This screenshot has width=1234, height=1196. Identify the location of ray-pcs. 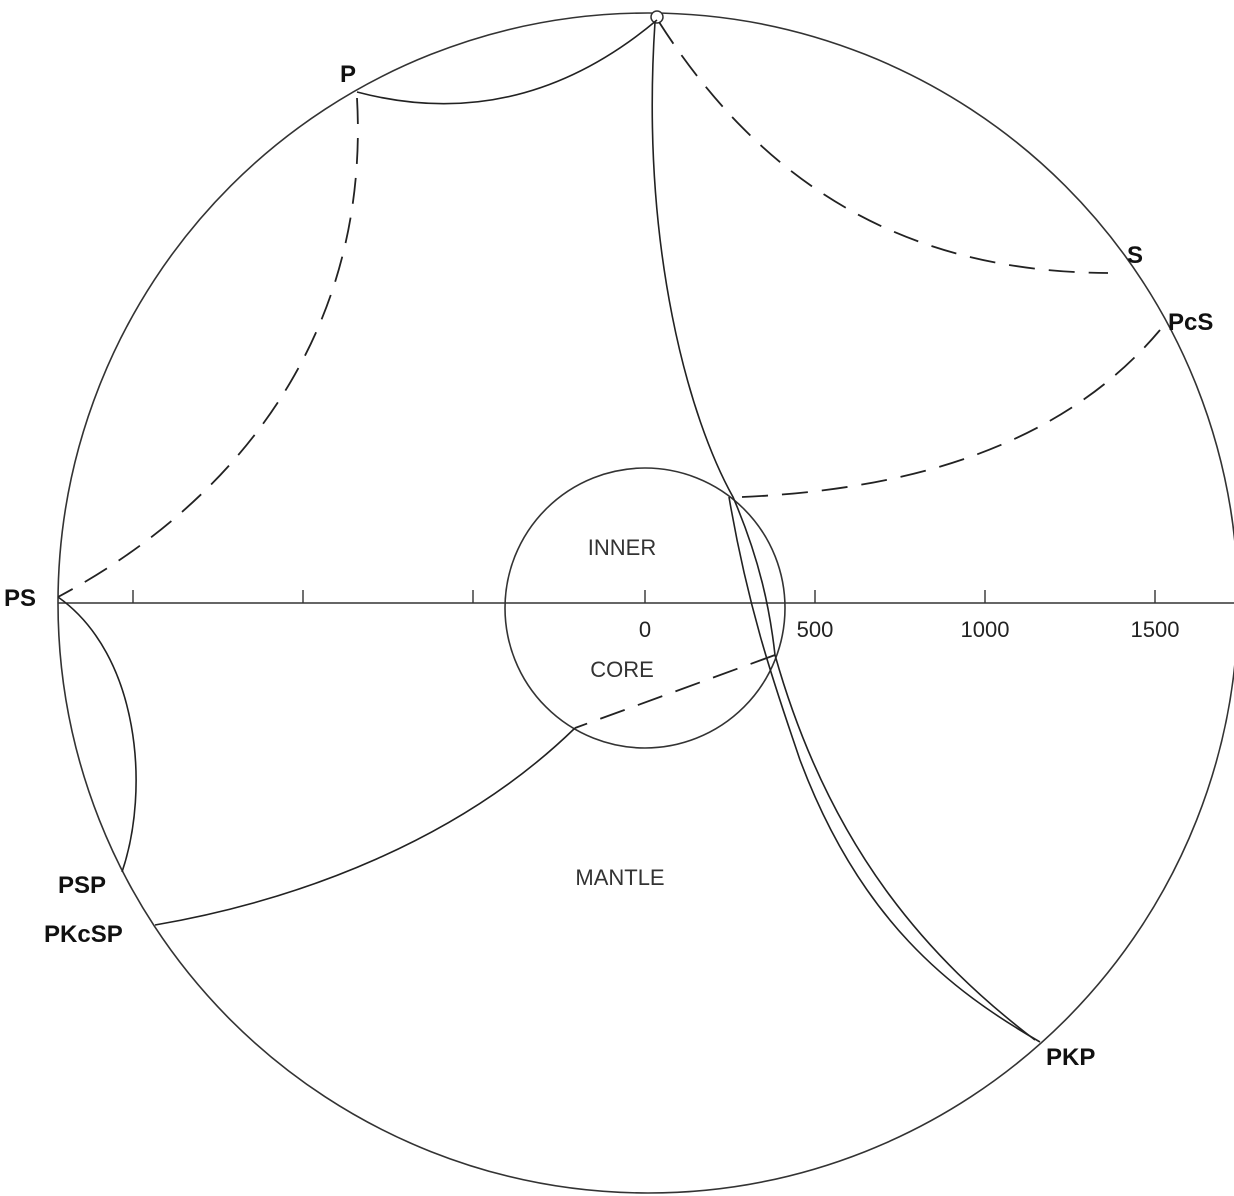
(951, 413).